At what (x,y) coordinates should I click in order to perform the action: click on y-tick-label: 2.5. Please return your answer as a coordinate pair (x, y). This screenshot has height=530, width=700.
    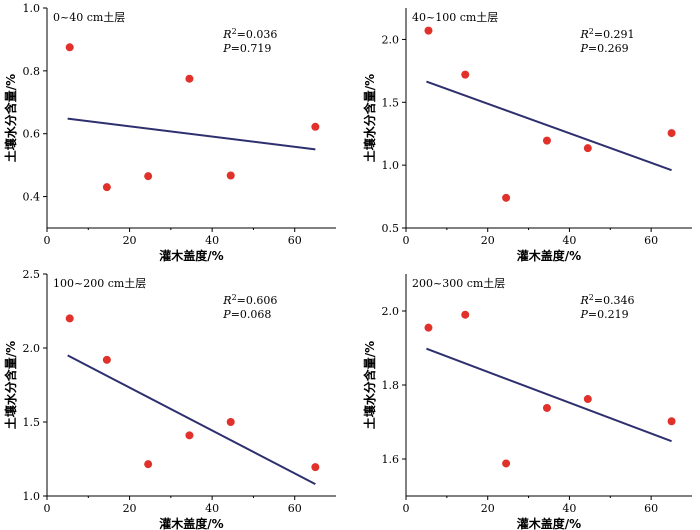
    Looking at the image, I should click on (32, 274).